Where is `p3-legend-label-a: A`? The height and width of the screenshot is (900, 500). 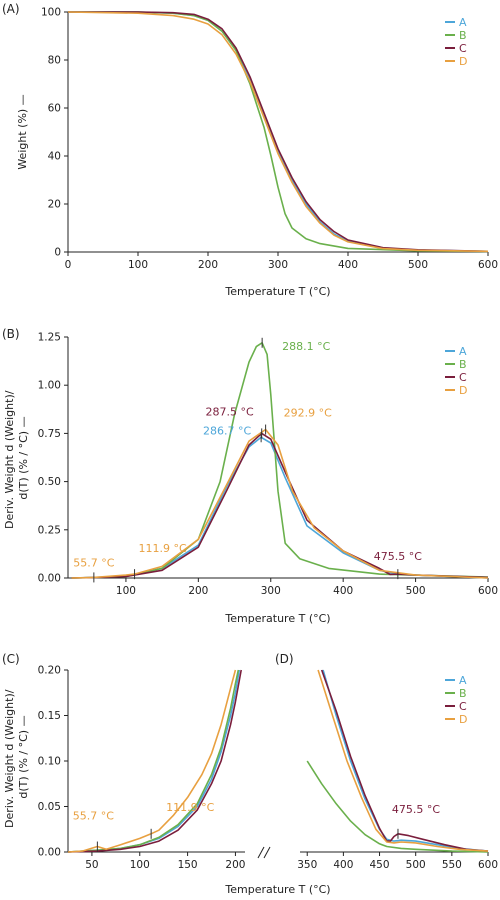
p3-legend-label-a: A is located at coordinates (463, 680).